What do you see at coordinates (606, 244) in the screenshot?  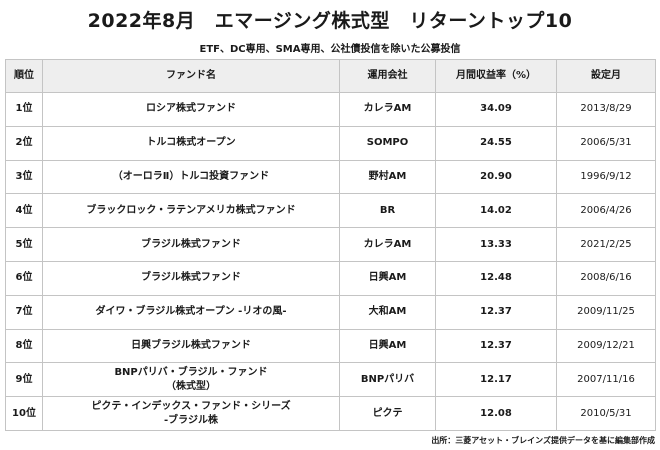 I see `date-cell: 2021/2/25` at bounding box center [606, 244].